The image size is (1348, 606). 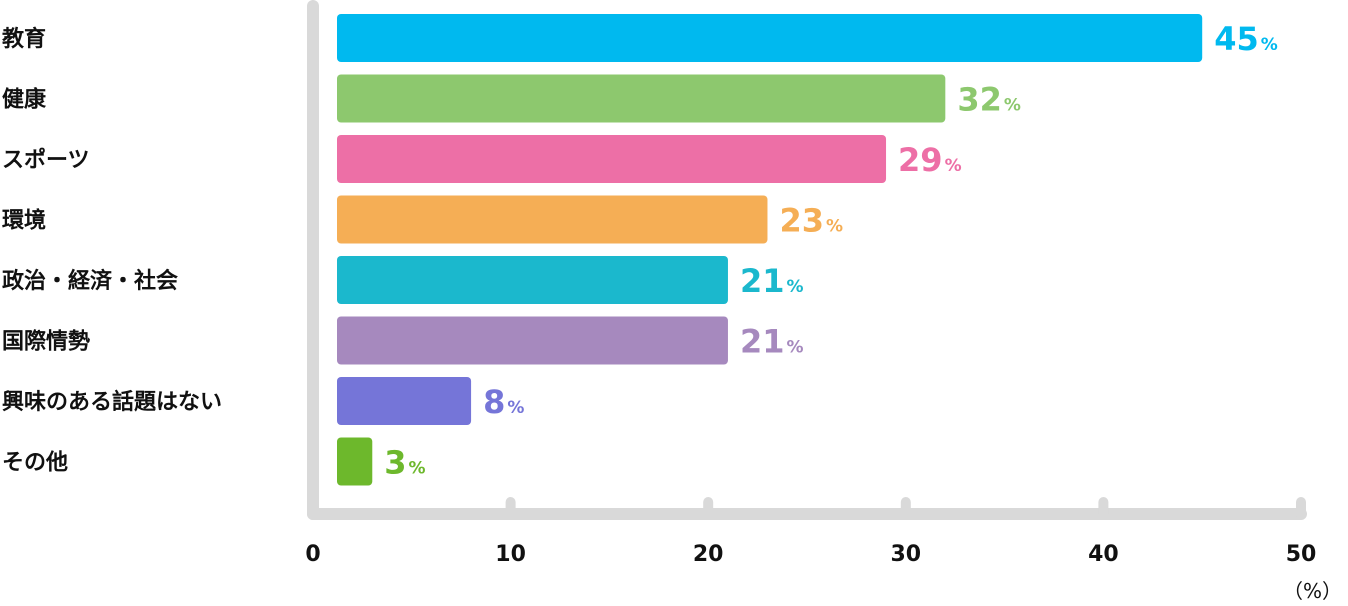 I want to click on category-label: 政治・経済・社会, so click(x=90, y=281).